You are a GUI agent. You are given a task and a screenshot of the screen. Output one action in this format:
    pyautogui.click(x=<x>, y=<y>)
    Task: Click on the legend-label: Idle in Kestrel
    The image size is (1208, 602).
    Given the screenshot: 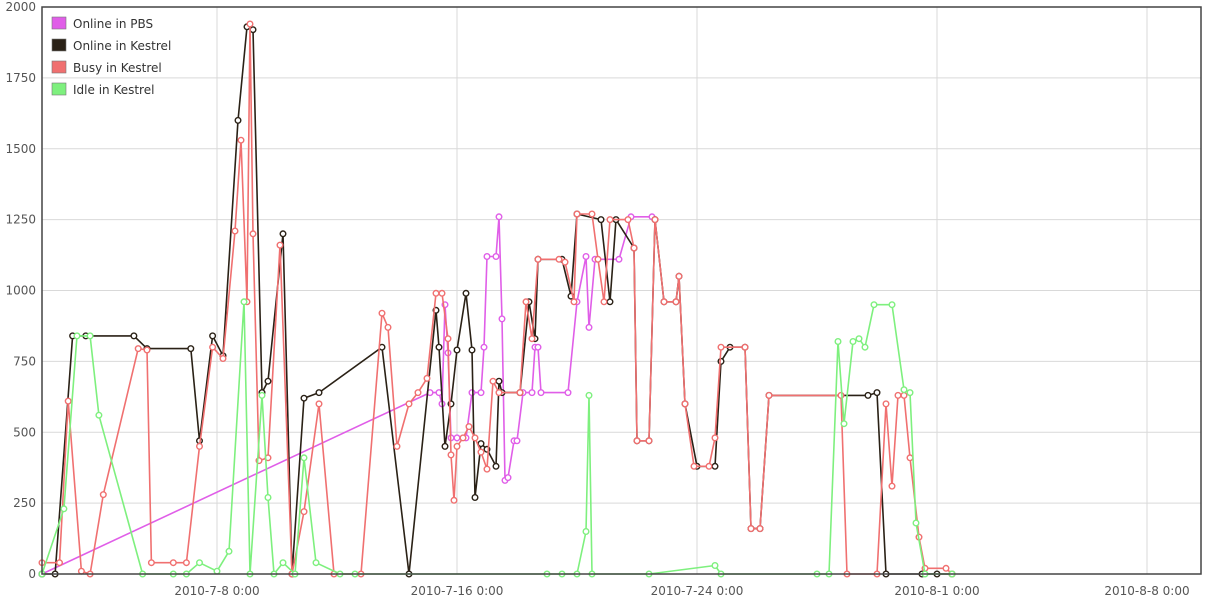 What is the action you would take?
    pyautogui.click(x=113, y=90)
    